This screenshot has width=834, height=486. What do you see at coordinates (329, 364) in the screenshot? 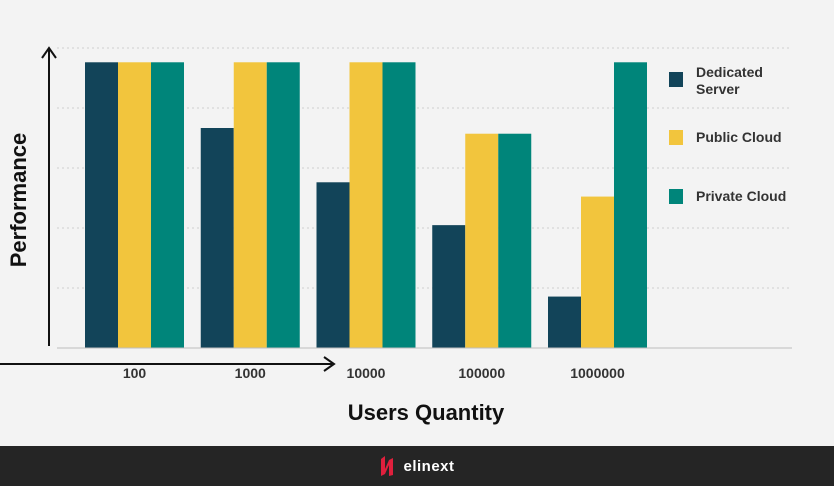
I see `x-axis-arrowhead` at bounding box center [329, 364].